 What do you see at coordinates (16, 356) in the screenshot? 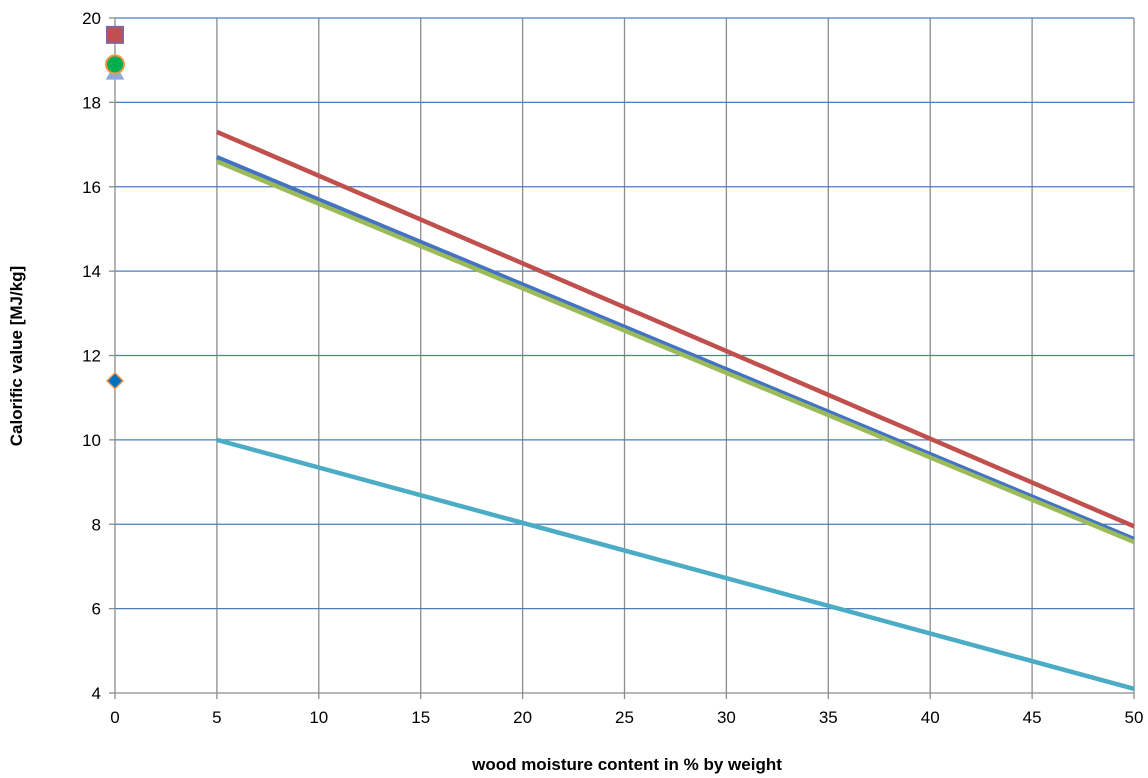
I see `y-axis-title: Calorific value [MJ/kg]` at bounding box center [16, 356].